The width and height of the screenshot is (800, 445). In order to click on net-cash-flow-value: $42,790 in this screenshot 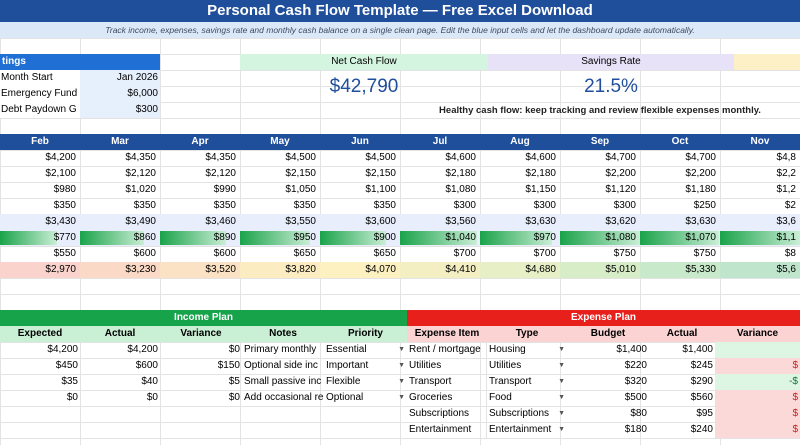, I will do `click(364, 86)`.